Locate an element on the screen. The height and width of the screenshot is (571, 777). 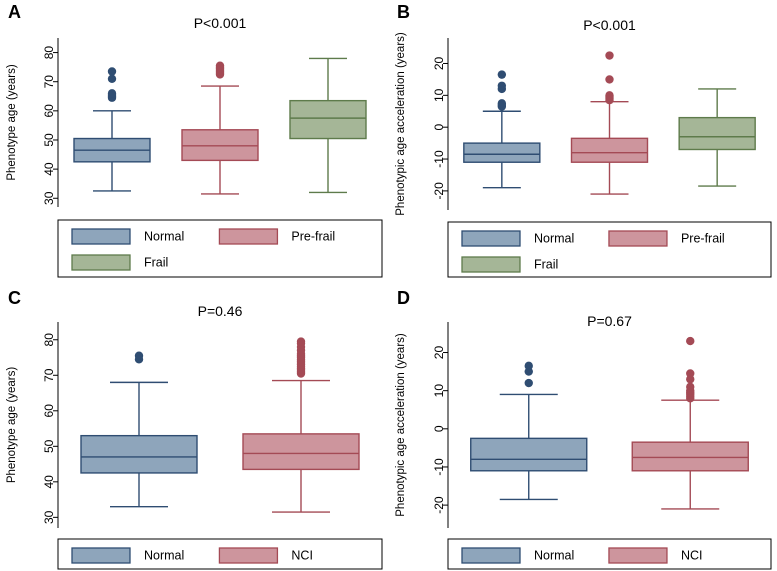
pa-y-tick-label: 50 is located at coordinates (49, 140).